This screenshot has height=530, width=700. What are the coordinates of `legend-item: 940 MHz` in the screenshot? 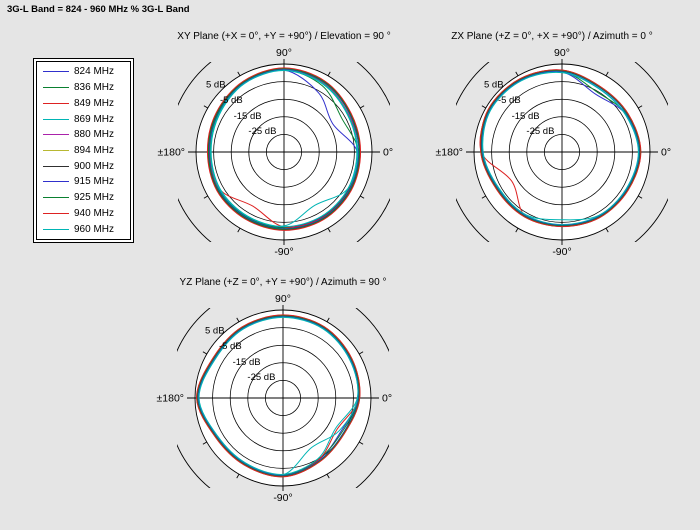 It's located at (86, 213).